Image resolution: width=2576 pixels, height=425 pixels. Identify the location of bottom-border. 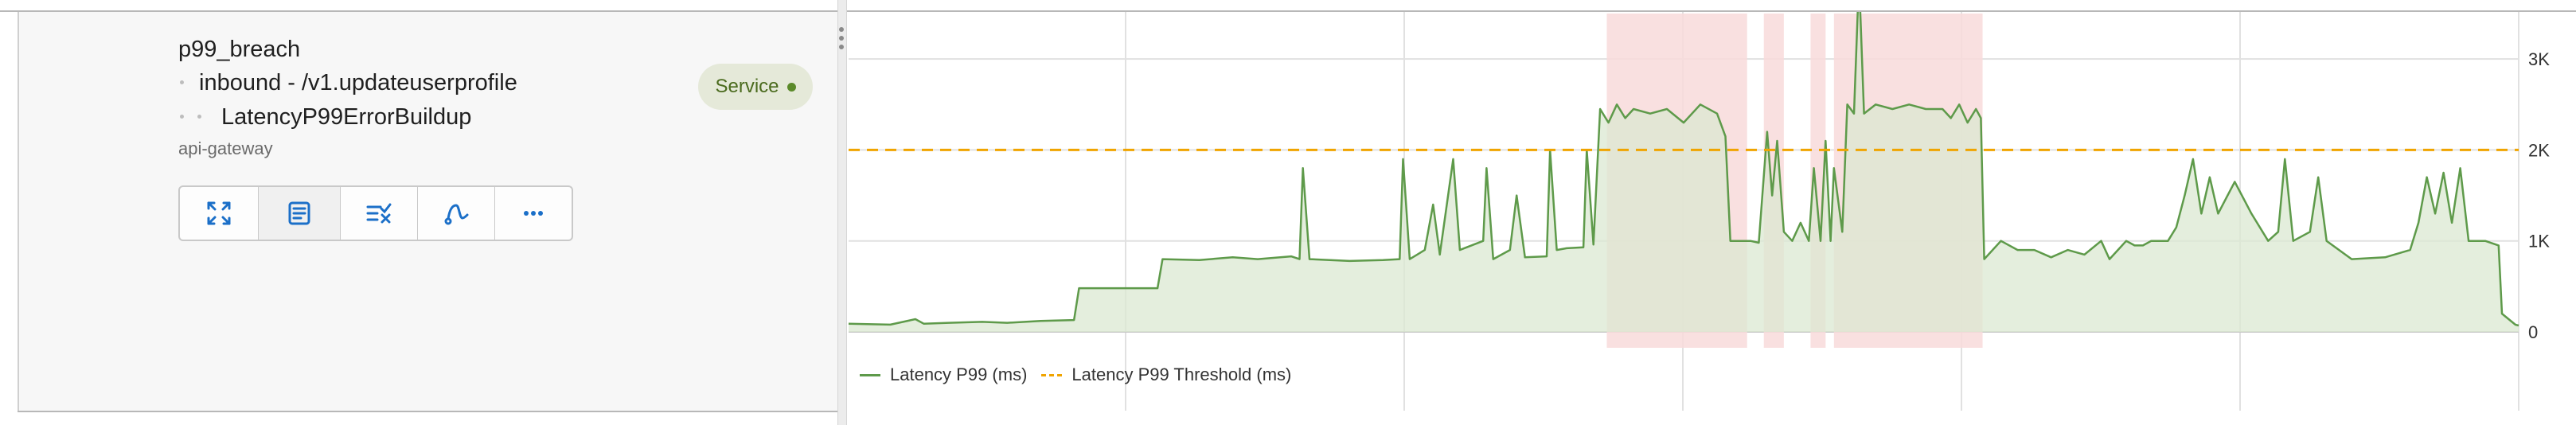
(427, 412).